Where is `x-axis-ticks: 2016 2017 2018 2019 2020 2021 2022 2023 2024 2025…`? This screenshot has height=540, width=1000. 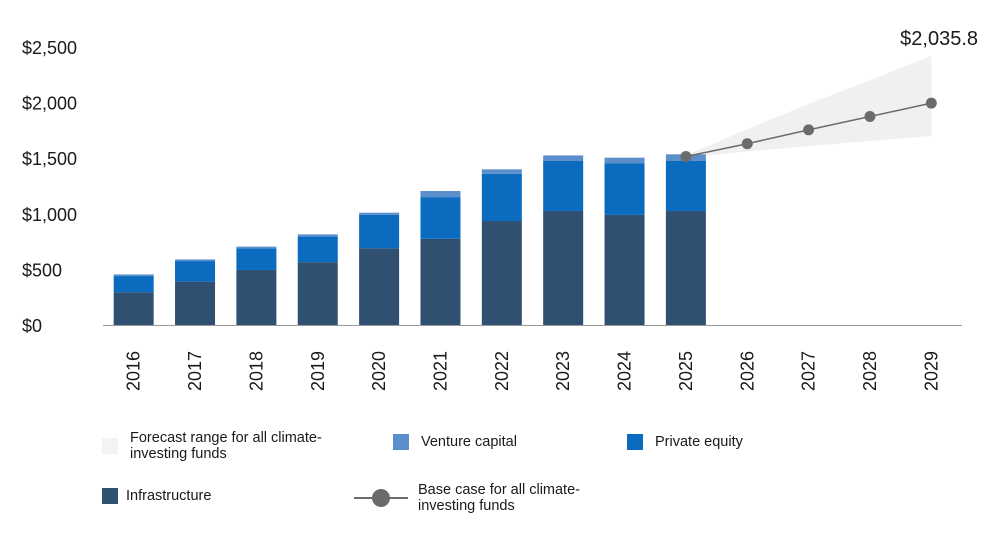
x-axis-ticks: 2016 2017 2018 2019 2020 2021 2022 2023 2024 2025… is located at coordinates (533, 371).